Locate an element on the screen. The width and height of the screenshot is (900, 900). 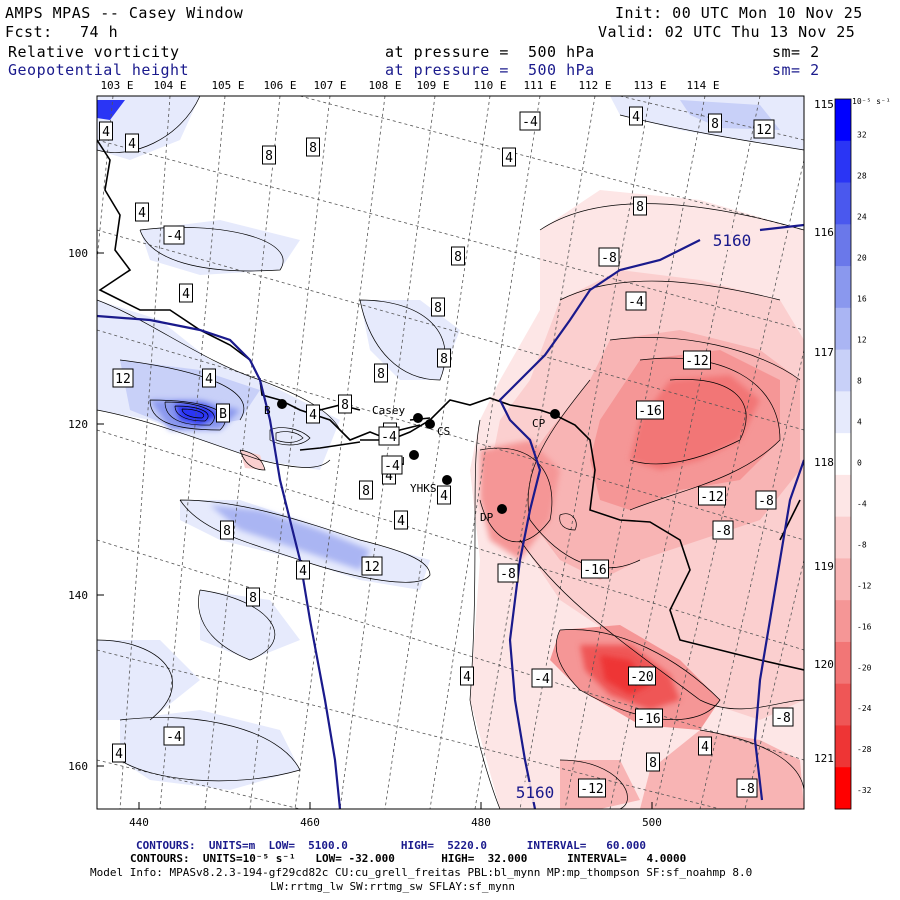
colorbar-tick-label: 0 is located at coordinates (859, 462).